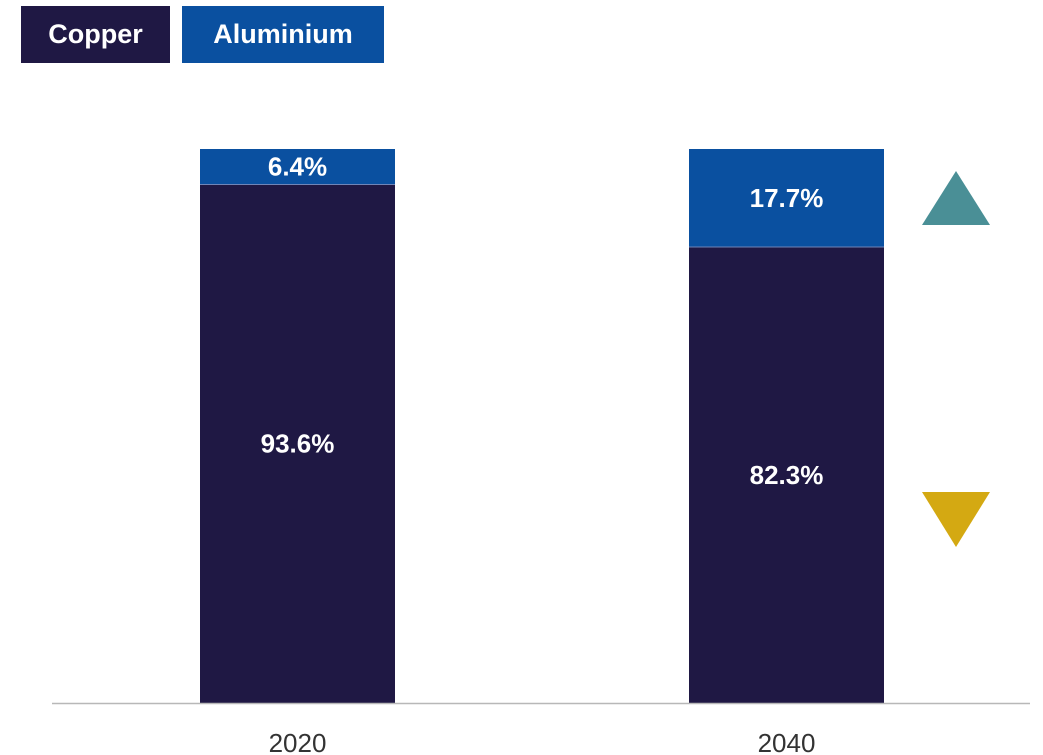 This screenshot has width=1043, height=755. Describe the element at coordinates (956, 519) in the screenshot. I see `down-triangle-icon` at that location.